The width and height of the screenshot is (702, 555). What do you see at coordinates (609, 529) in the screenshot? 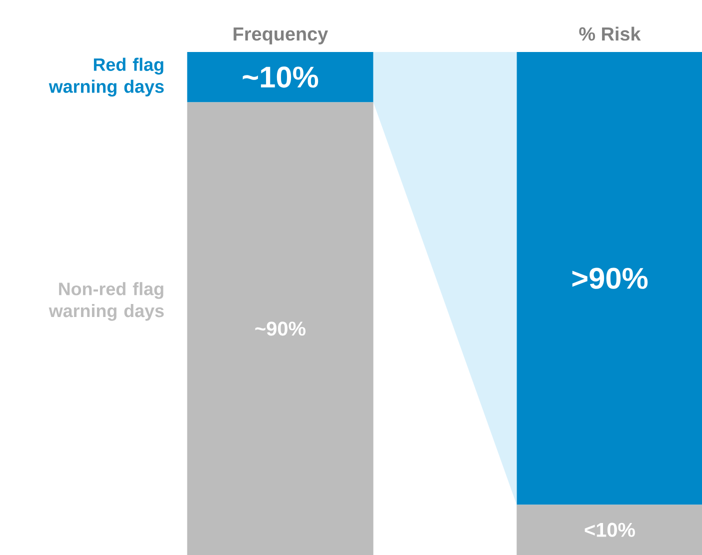
I see `data-label: <10%` at bounding box center [609, 529].